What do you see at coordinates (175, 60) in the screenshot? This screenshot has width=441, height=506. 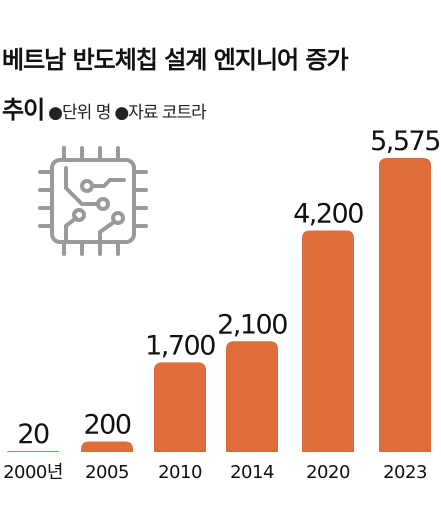 I see `chart-title: 베트남 반도체칩 설계 엔지니어 증가` at bounding box center [175, 60].